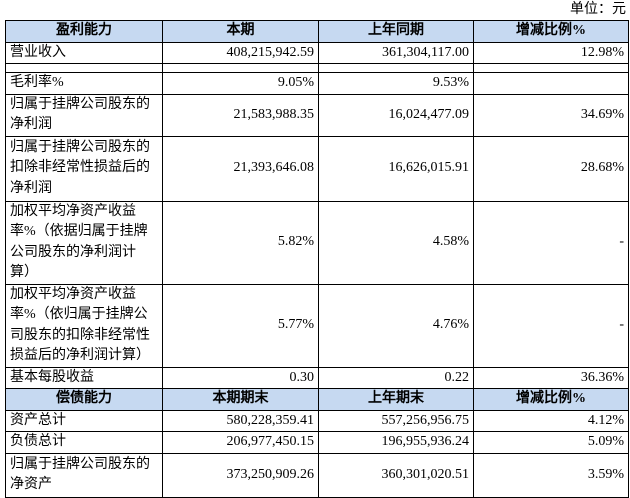  What do you see at coordinates (240, 31) in the screenshot?
I see `header-cell: 本期` at bounding box center [240, 31].